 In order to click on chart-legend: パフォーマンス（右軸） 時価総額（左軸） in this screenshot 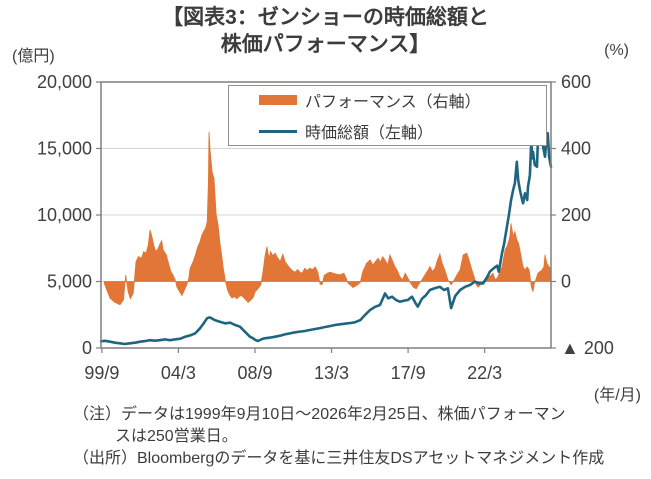, I will do `click(387, 115)`.